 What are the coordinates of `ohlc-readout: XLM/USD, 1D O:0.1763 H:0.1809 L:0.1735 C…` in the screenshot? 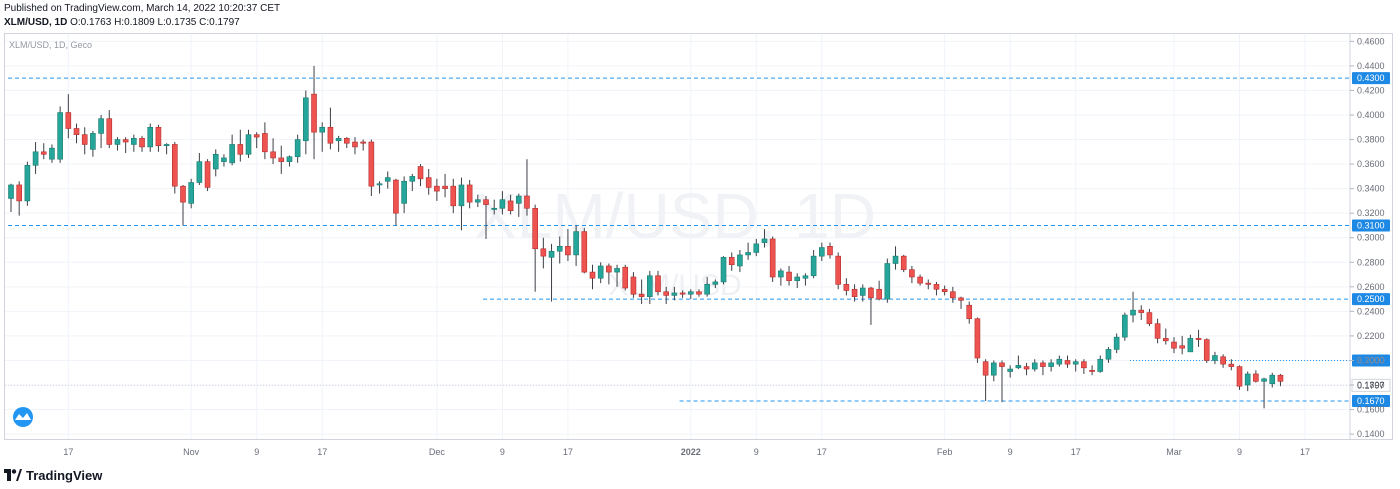 It's located at (122, 22).